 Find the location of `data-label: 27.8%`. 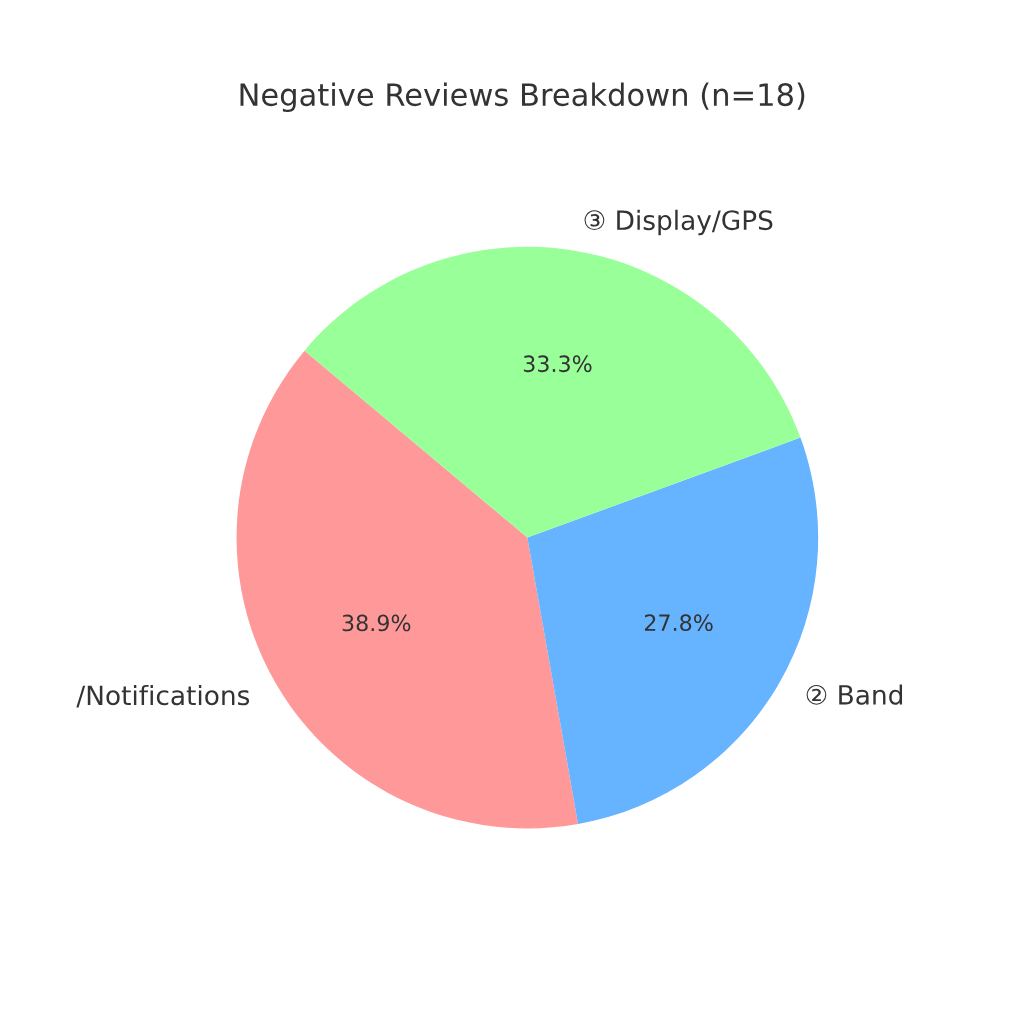

data-label: 27.8% is located at coordinates (678, 623).